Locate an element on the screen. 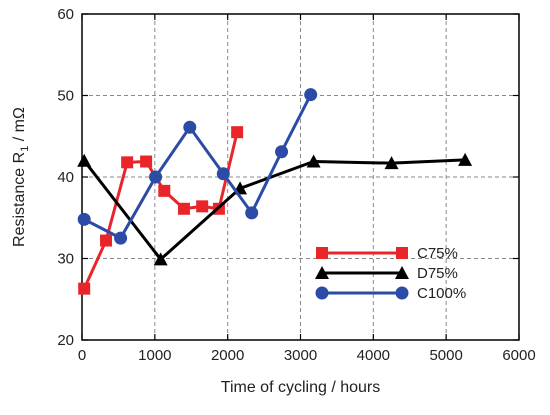 This screenshot has height=415, width=550. x-tick-label: 0 is located at coordinates (82, 355).